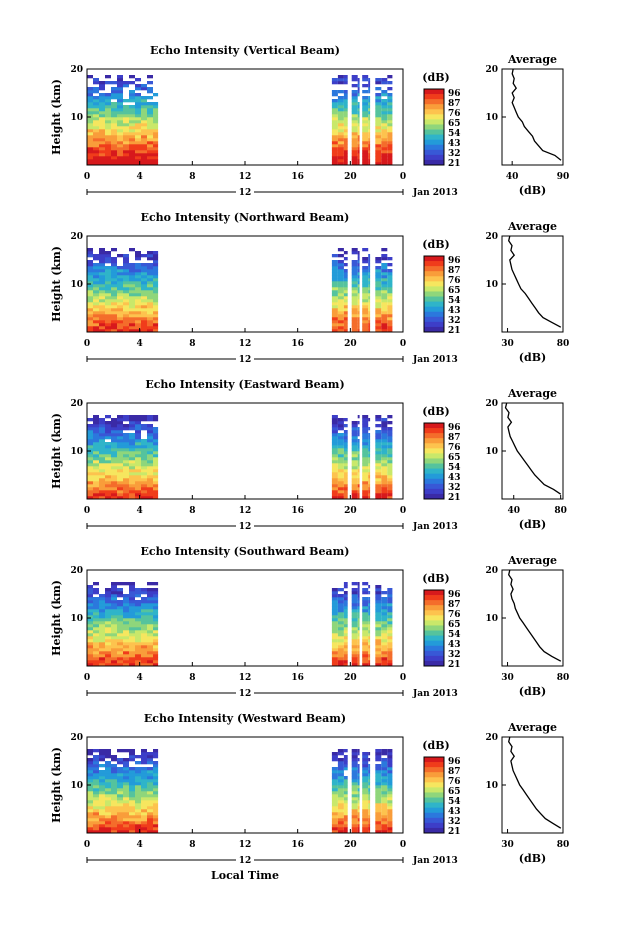  What do you see at coordinates (507, 678) in the screenshot?
I see `profile-x-tick-label: 30` at bounding box center [507, 678].